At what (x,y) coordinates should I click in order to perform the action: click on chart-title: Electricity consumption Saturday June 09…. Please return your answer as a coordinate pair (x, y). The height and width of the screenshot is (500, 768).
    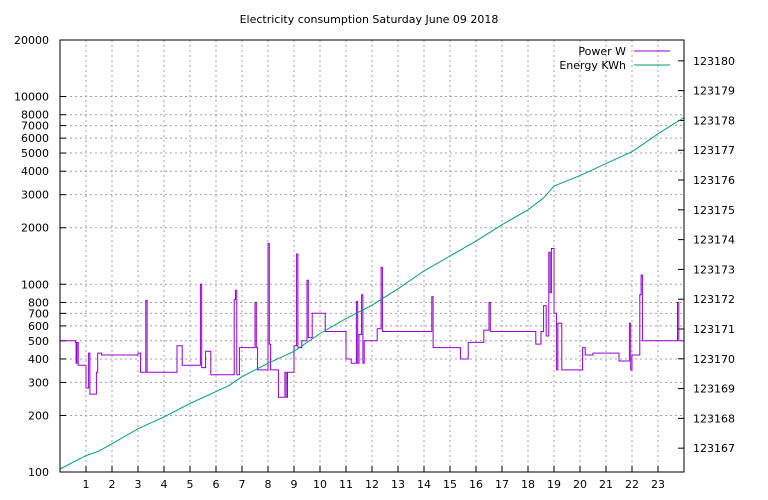
    Looking at the image, I should click on (369, 19).